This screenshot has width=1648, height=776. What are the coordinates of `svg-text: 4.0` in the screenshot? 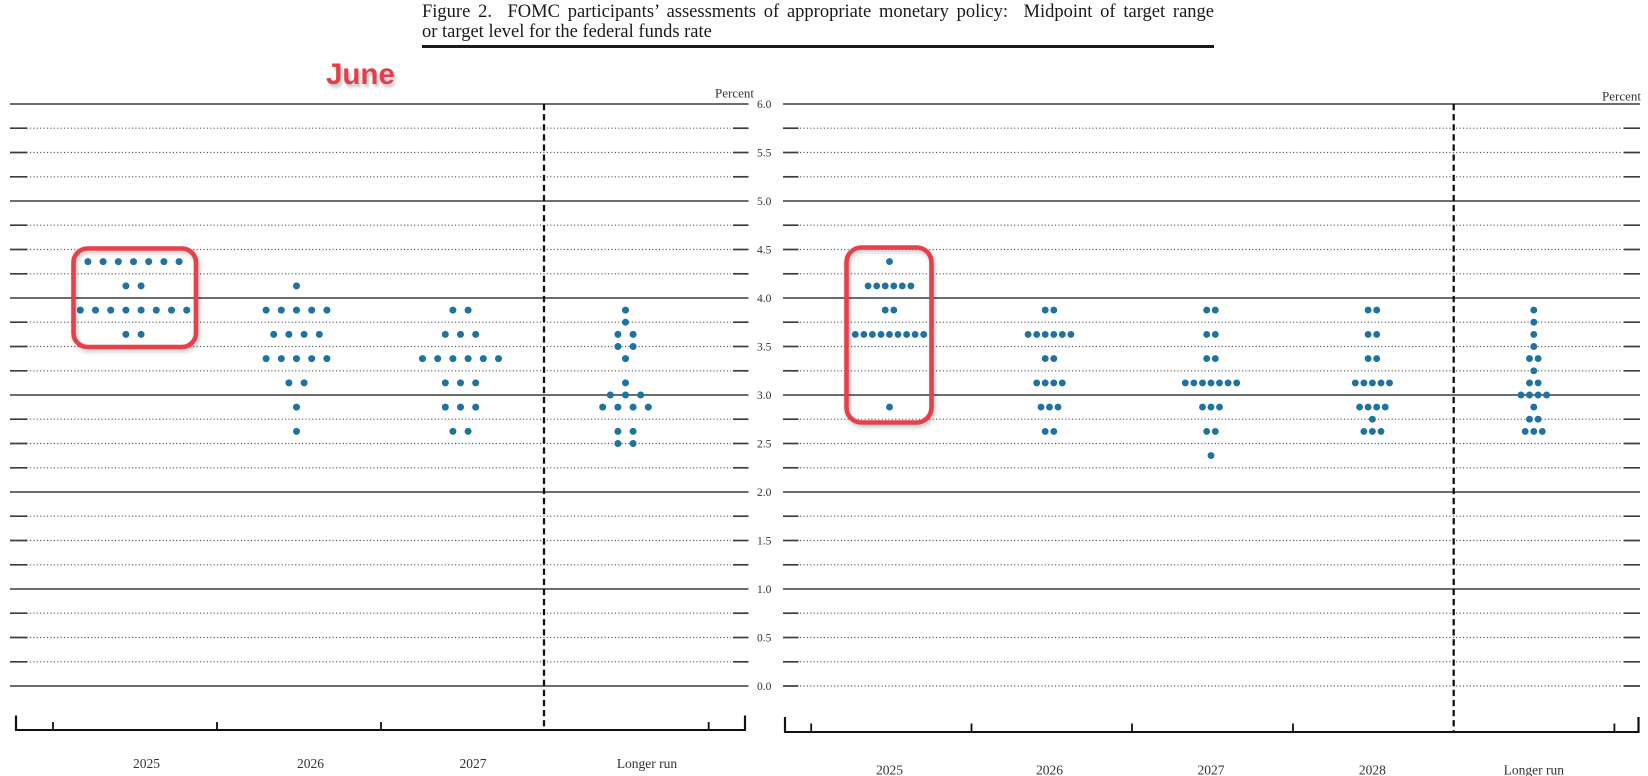 It's located at (764, 299).